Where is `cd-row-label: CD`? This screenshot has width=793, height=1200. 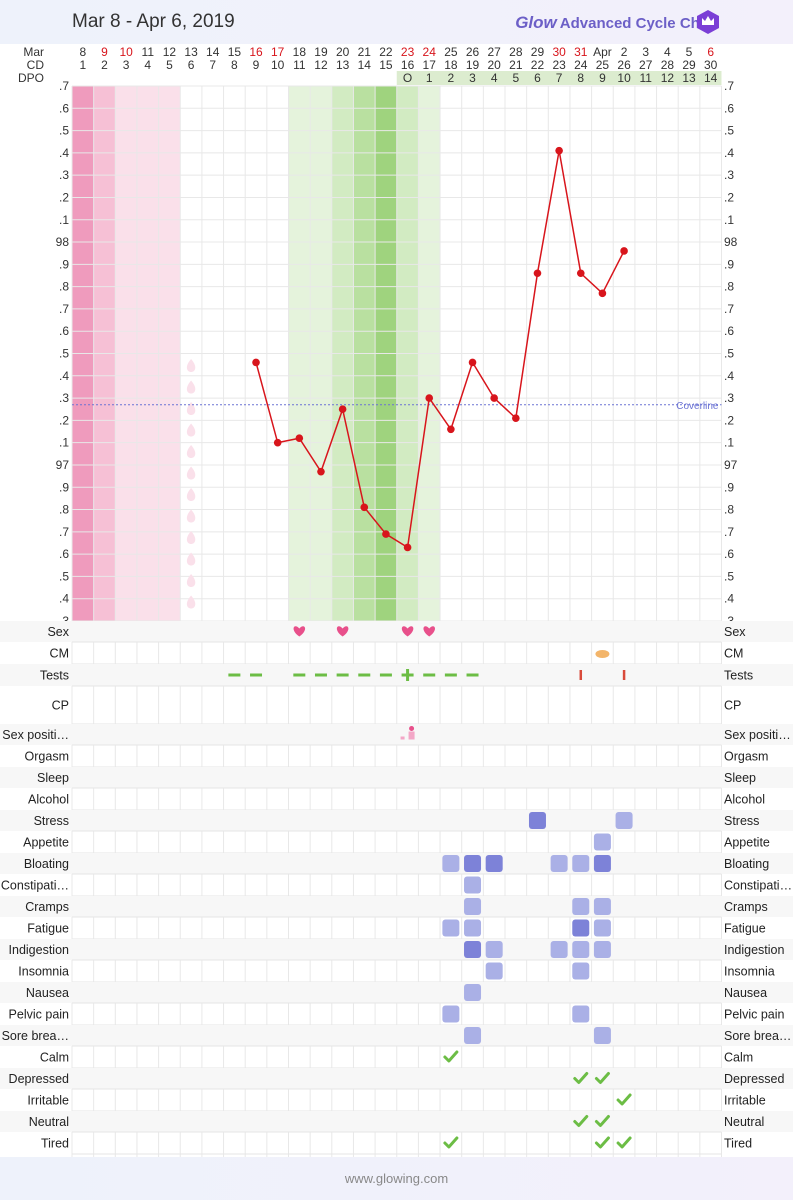
cd-row-label: CD is located at coordinates (36, 65).